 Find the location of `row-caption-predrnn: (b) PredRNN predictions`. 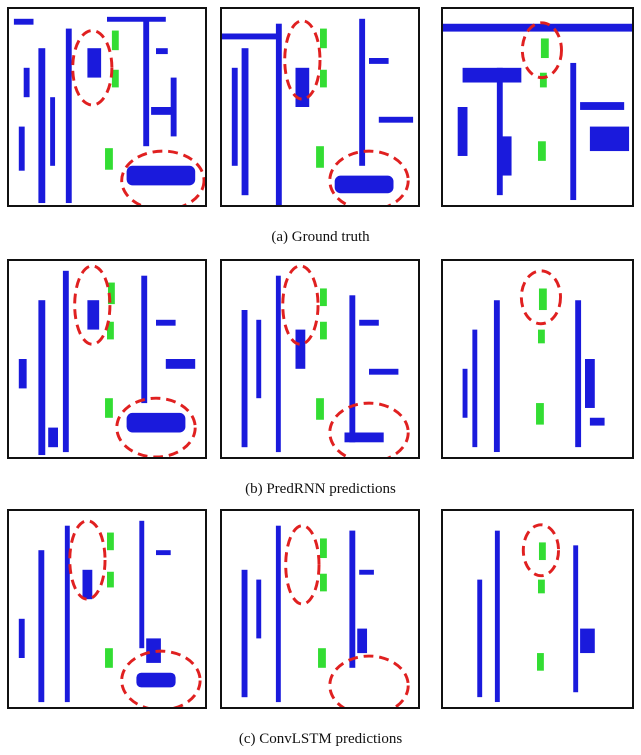

row-caption-predrnn: (b) PredRNN predictions is located at coordinates (320, 489).